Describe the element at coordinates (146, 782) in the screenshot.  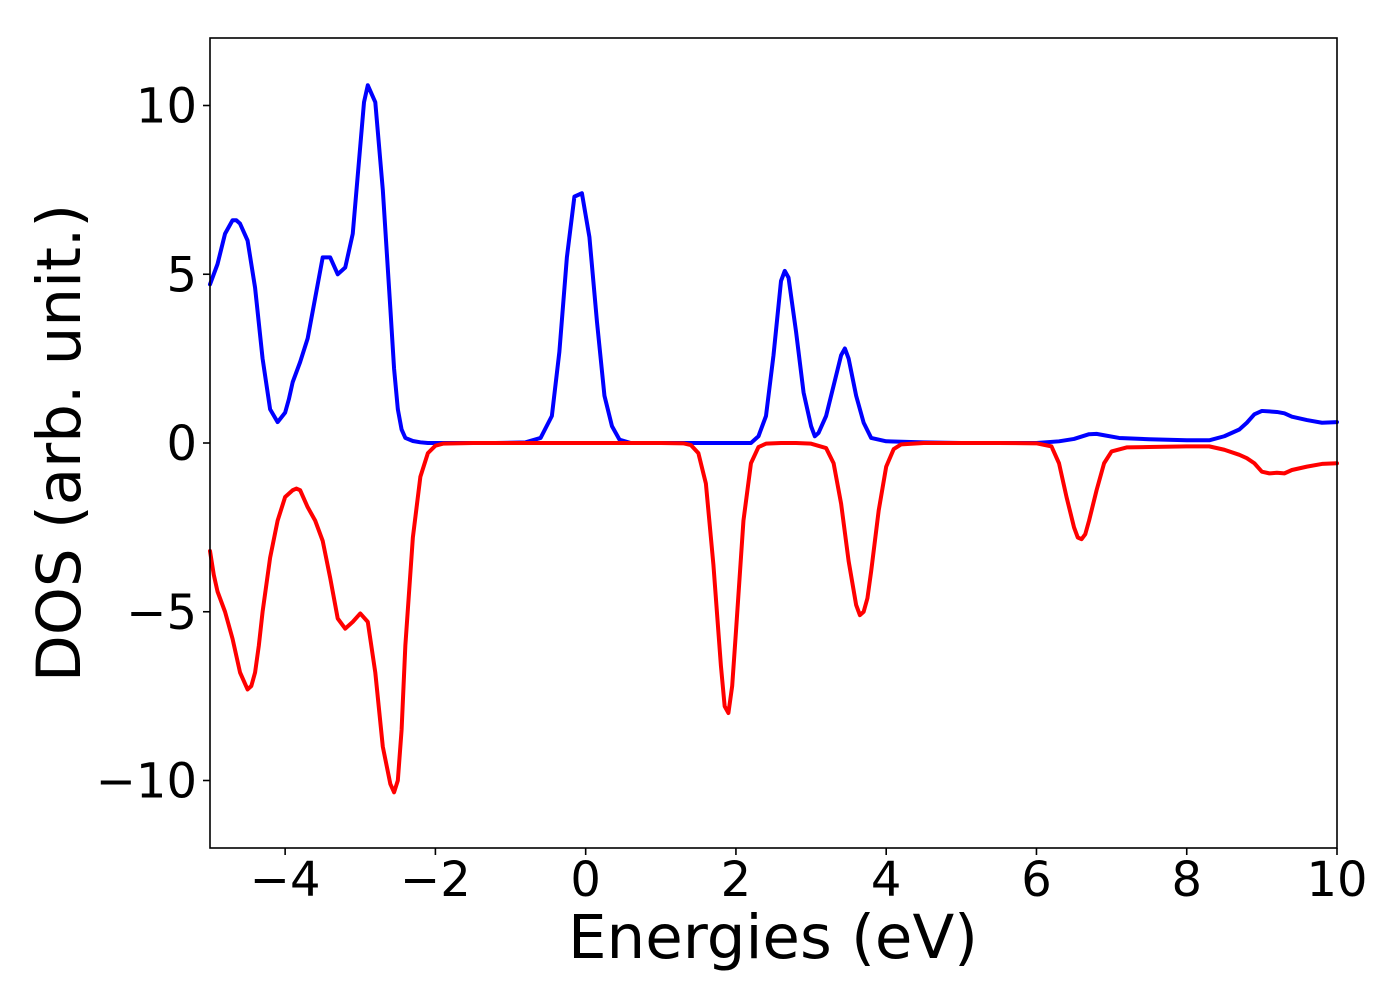
I see `y-tick-label: −10` at that location.